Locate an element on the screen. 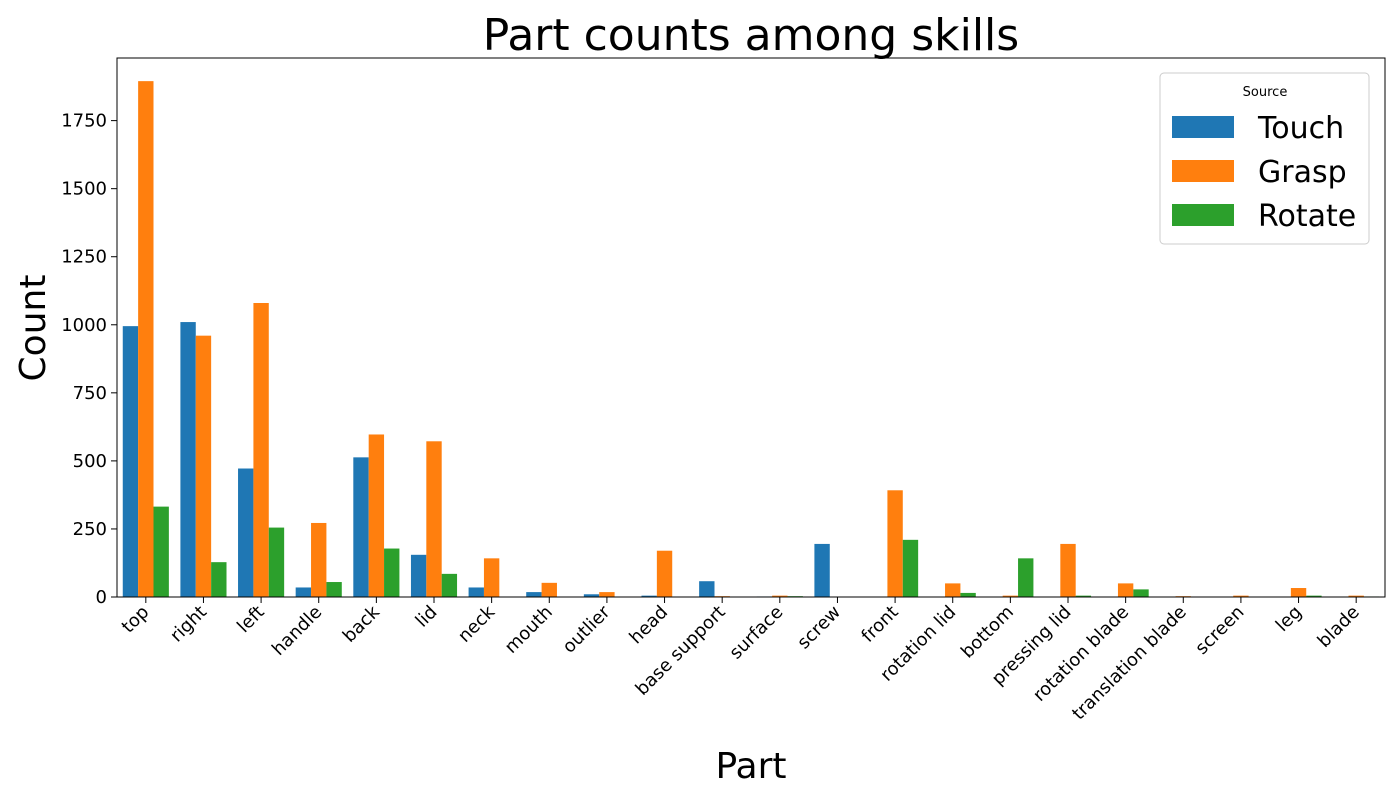  x-tick-label-outlier: outlier is located at coordinates (587, 629).